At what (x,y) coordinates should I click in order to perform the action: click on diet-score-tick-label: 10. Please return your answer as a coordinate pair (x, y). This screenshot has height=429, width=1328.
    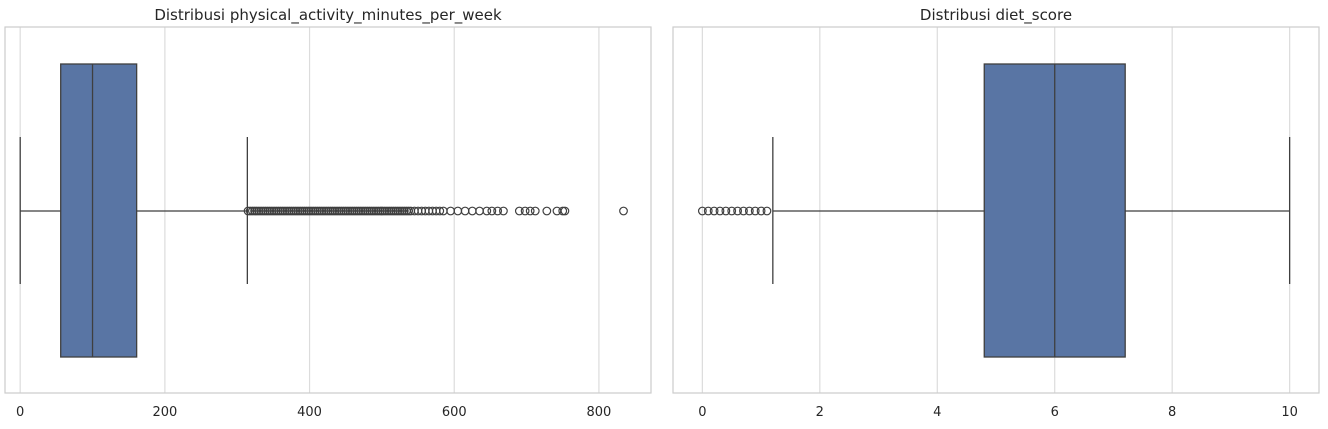
    Looking at the image, I should click on (1289, 412).